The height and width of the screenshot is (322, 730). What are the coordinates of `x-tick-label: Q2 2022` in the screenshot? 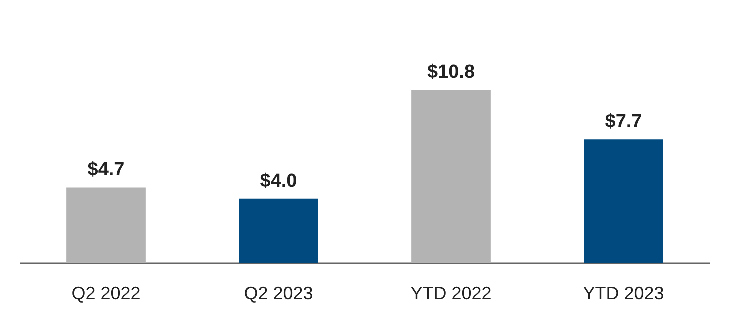 It's located at (106, 294).